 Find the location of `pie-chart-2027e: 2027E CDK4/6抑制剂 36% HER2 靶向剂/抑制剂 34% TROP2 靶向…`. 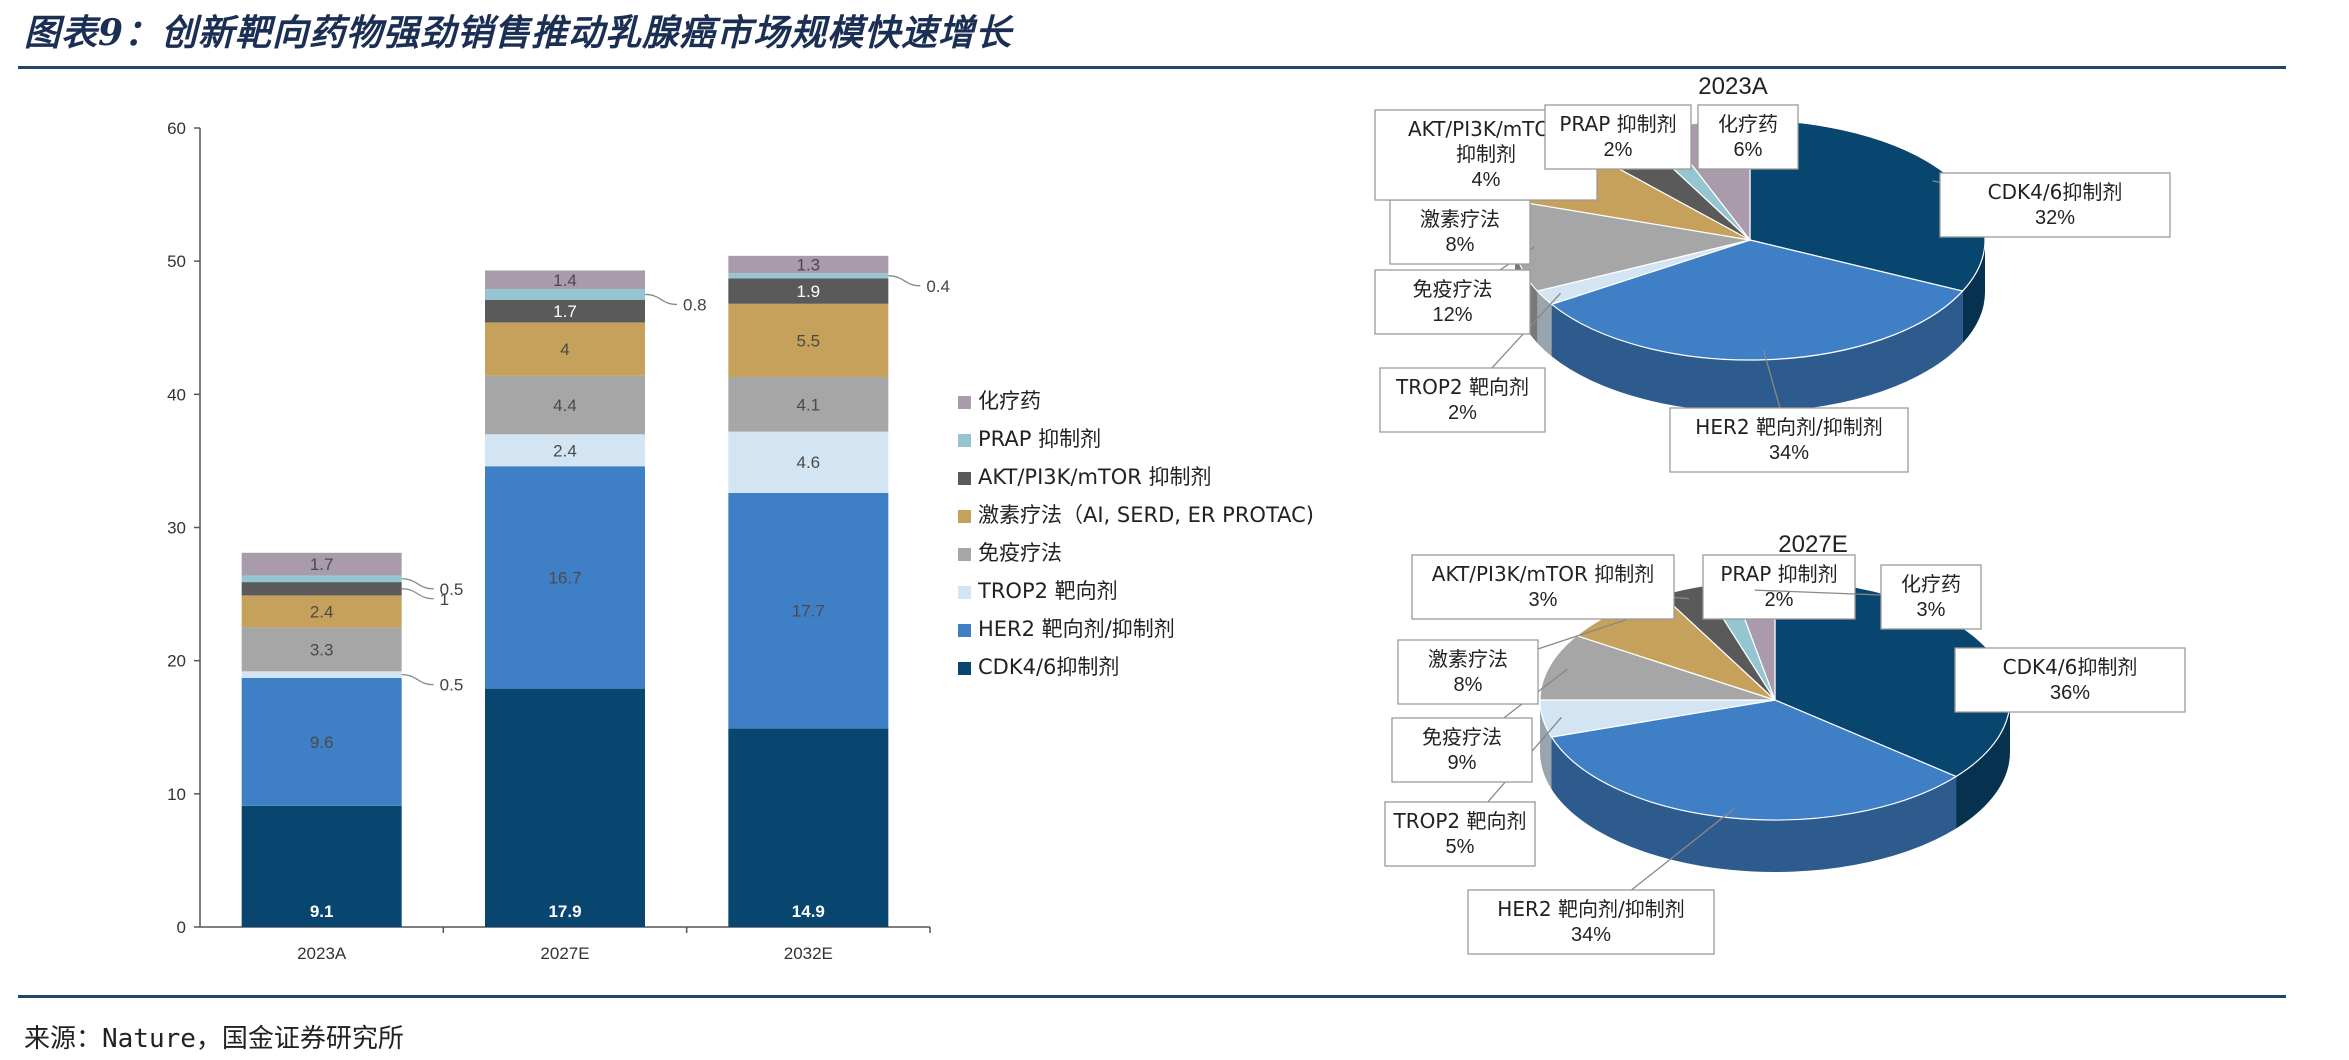

pie-chart-2027e: 2027E CDK4/6抑制剂 36% HER2 靶向剂/抑制剂 34% TROP2 靶向… is located at coordinates (1785, 743).